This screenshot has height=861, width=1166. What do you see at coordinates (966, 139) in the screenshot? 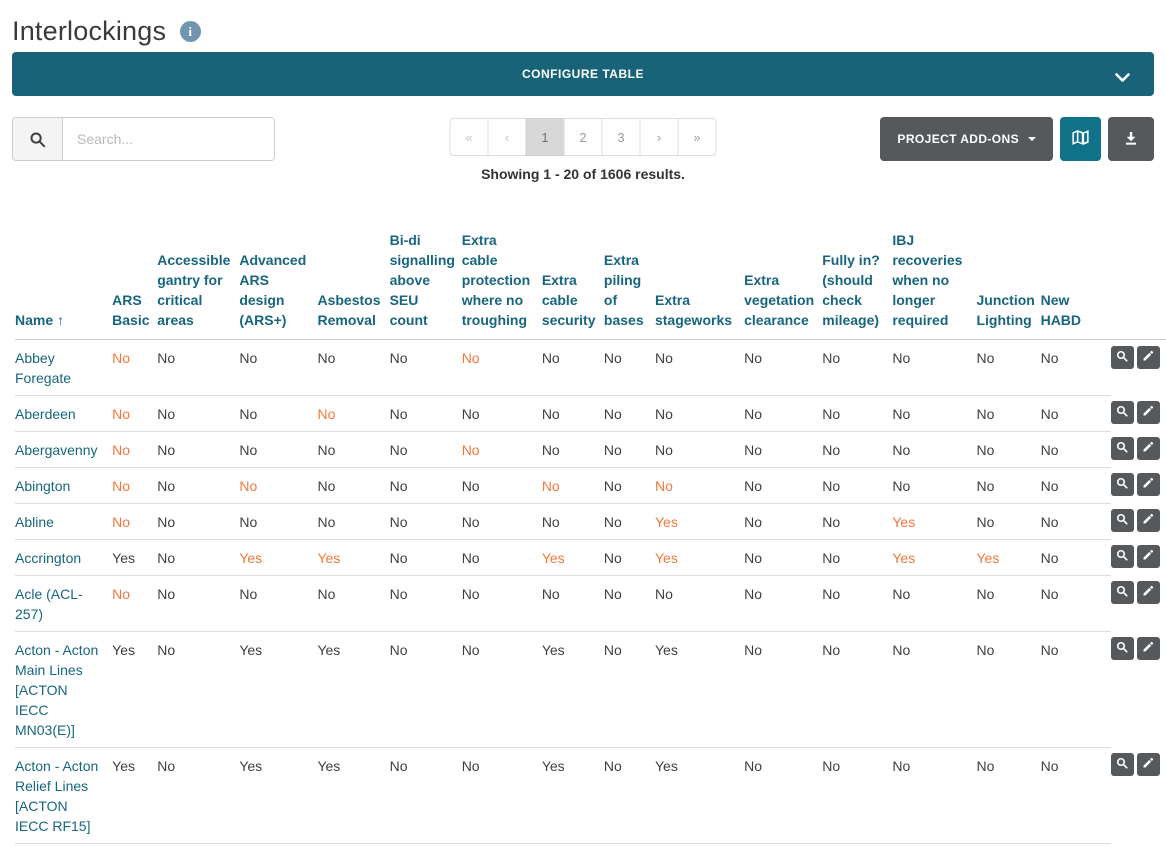
I see `project-add-ons-button: PROJECT ADD-ONS` at bounding box center [966, 139].